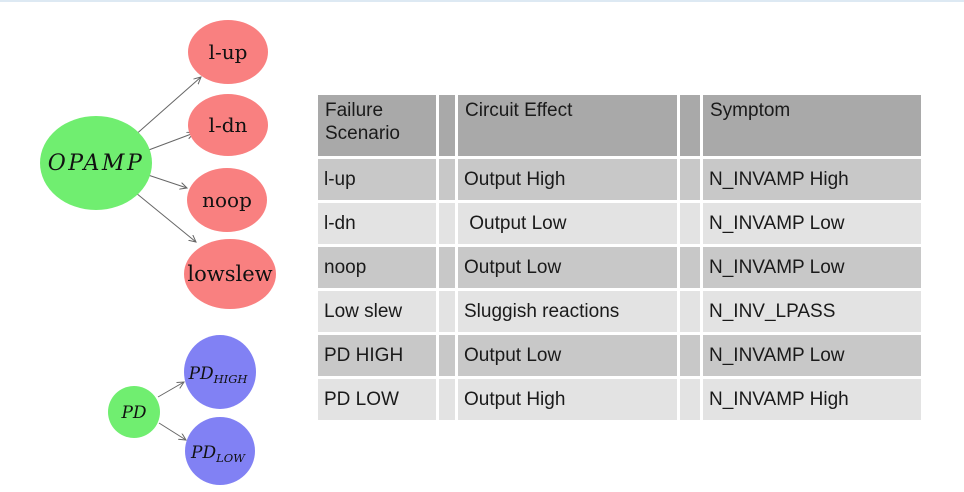 This screenshot has height=492, width=964. I want to click on cell-failure-scenario: l-dn, so click(377, 223).